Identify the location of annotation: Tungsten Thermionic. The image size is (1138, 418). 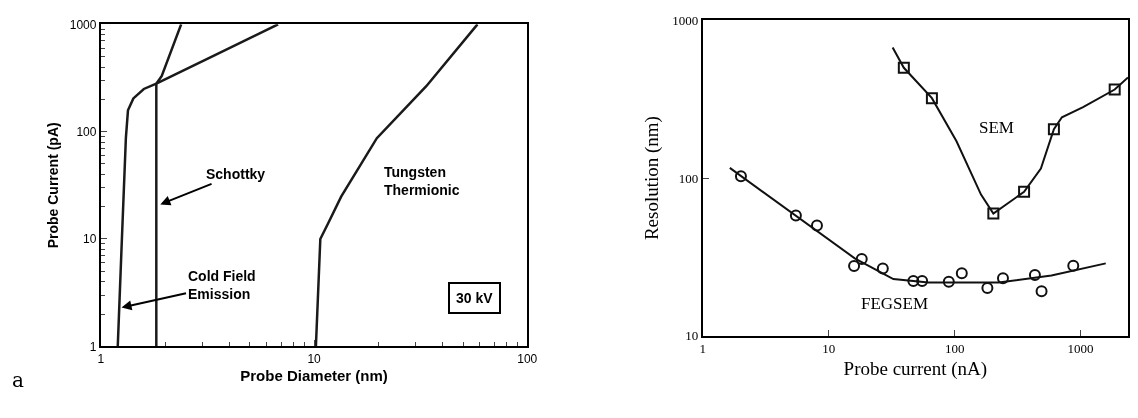
(422, 181).